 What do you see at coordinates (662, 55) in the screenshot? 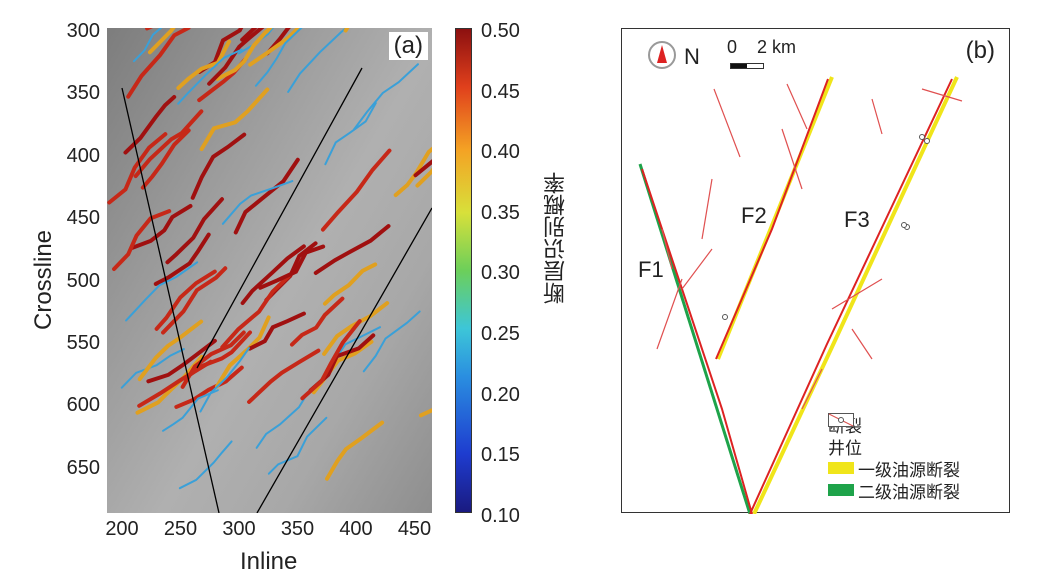
I see `north-arrow-icon` at bounding box center [662, 55].